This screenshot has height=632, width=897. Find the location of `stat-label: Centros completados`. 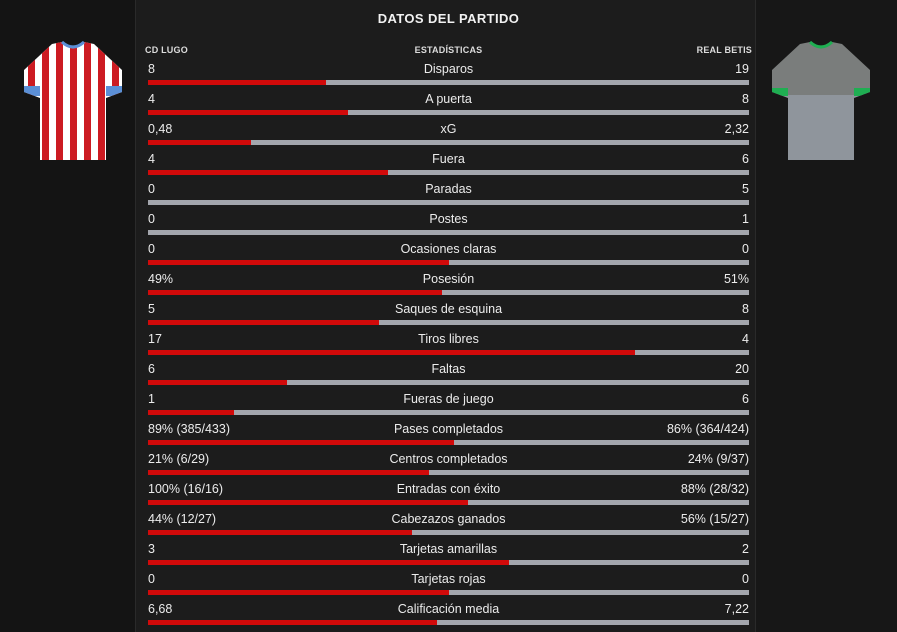

stat-label: Centros completados is located at coordinates (448, 459).